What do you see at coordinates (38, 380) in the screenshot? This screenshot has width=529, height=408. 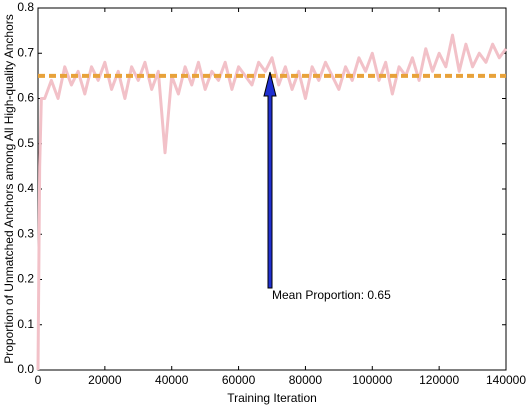 I see `x-tick-label: 0` at bounding box center [38, 380].